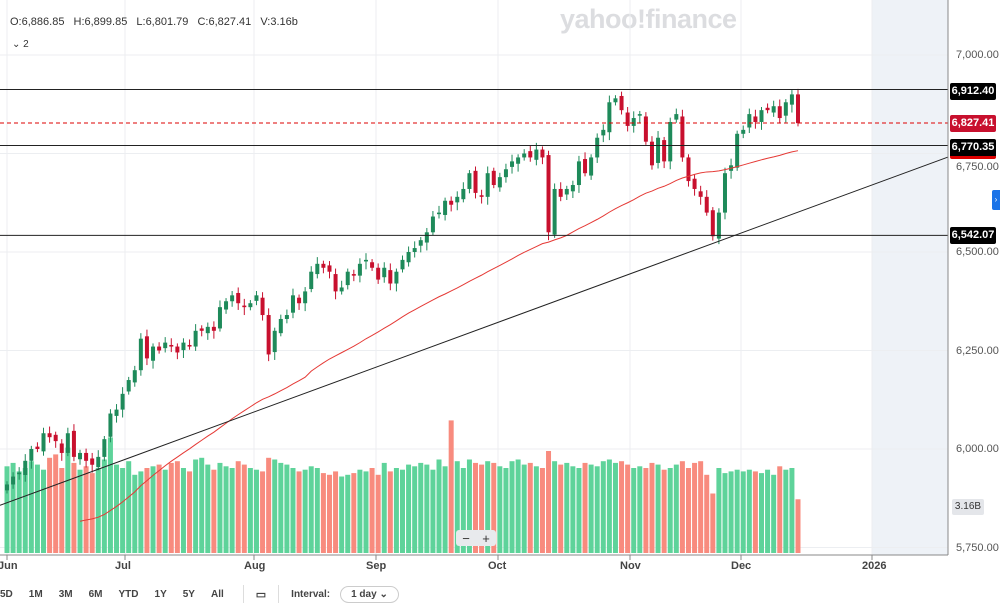 This screenshot has height=609, width=1000. What do you see at coordinates (255, 566) in the screenshot?
I see `x-tick-label: Aug` at bounding box center [255, 566].